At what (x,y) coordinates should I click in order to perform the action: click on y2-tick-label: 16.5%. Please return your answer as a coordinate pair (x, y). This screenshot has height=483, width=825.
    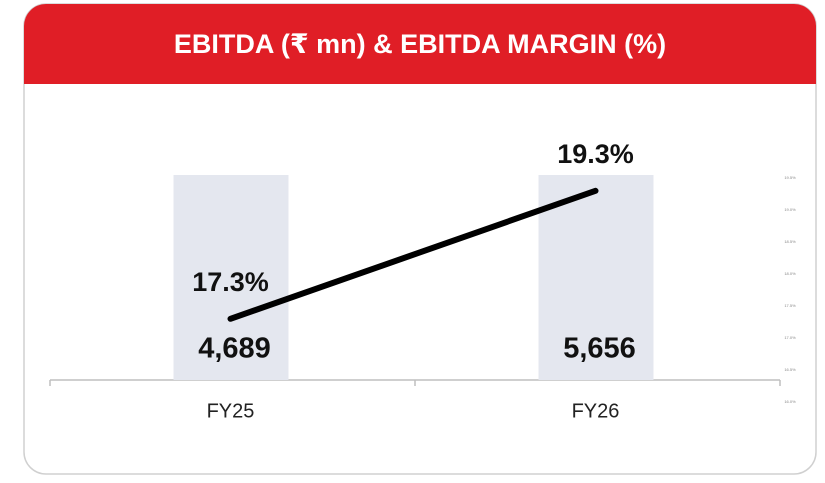
    Looking at the image, I should click on (790, 369).